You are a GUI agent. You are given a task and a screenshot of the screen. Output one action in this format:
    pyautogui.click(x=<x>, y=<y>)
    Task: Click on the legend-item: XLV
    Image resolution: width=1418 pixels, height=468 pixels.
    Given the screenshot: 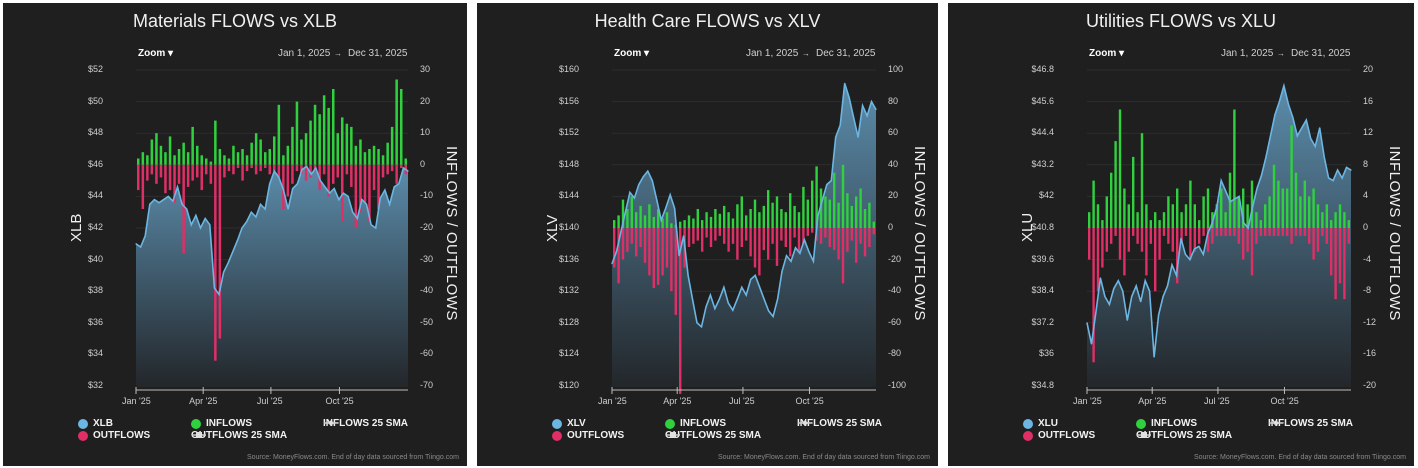 What is the action you would take?
    pyautogui.click(x=569, y=423)
    